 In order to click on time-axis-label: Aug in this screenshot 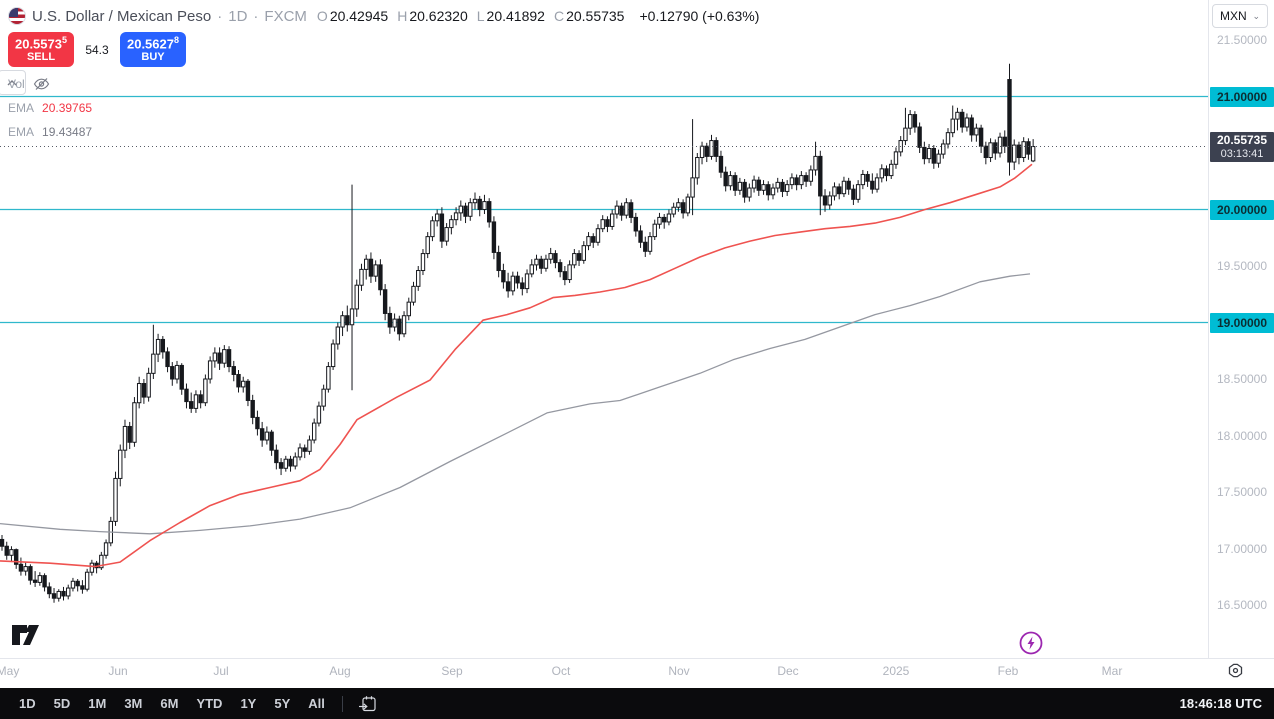, I will do `click(340, 671)`.